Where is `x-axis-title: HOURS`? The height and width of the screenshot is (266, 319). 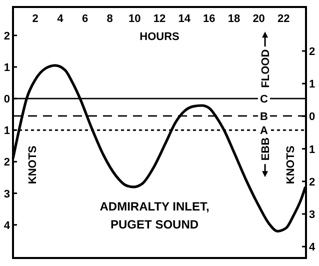
x-axis-title: HOURS is located at coordinates (160, 37).